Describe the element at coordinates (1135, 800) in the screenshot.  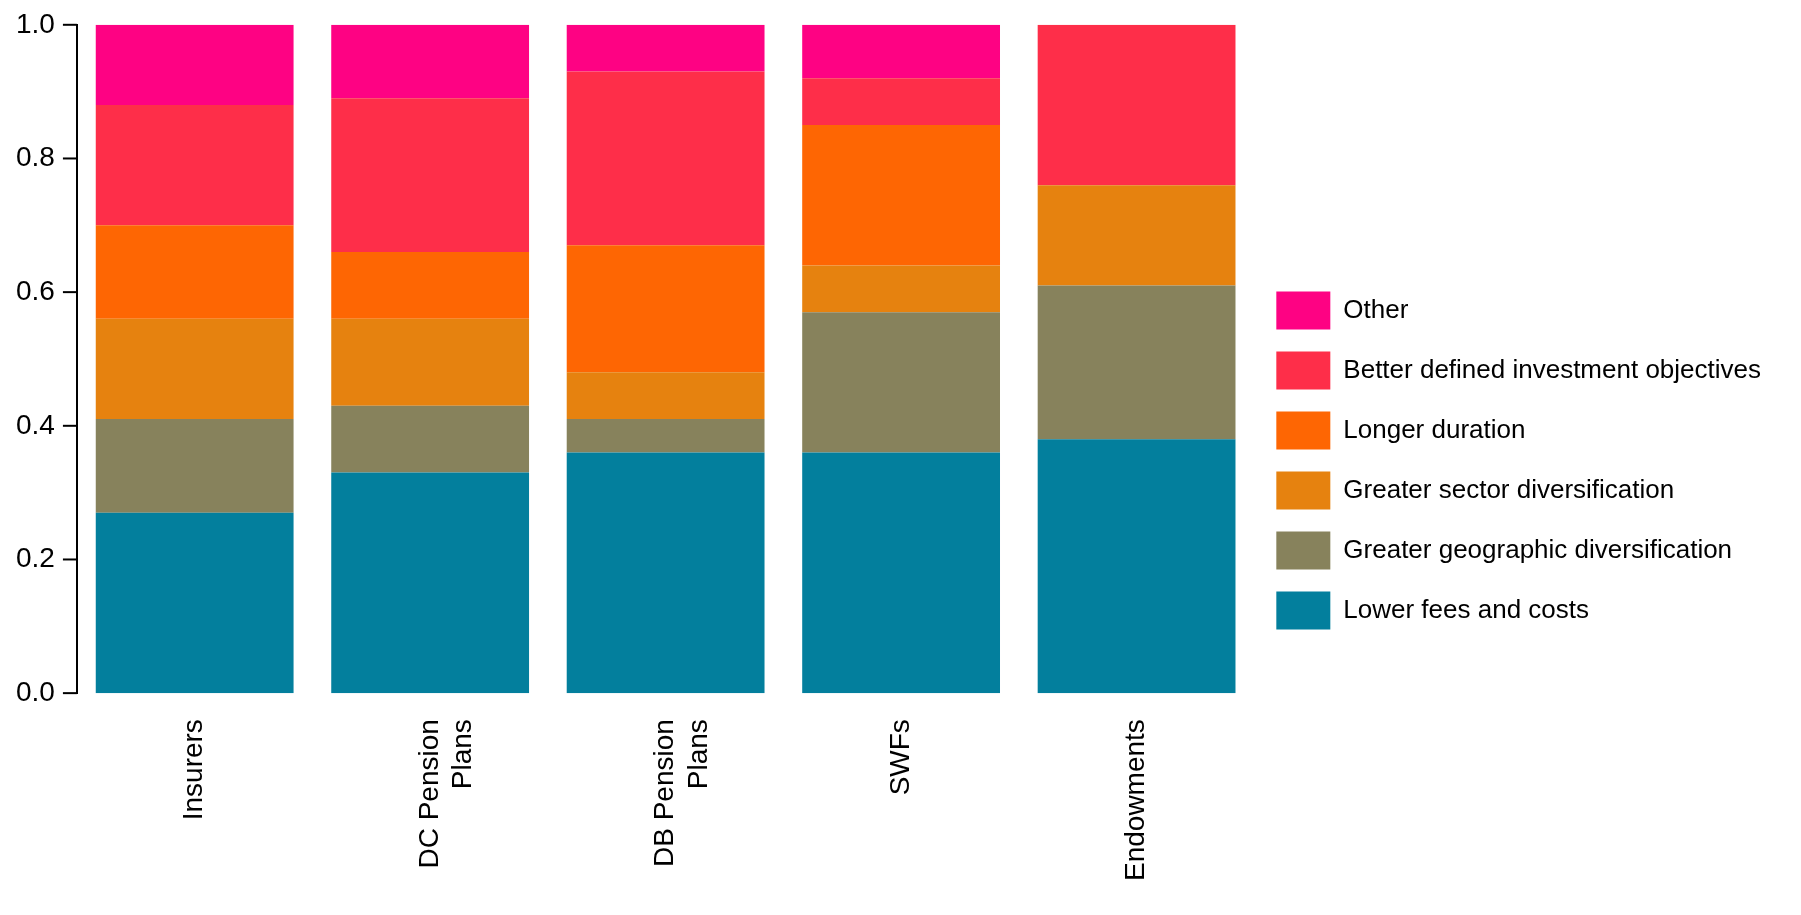
I see `x-tick-label: Endowments` at that location.